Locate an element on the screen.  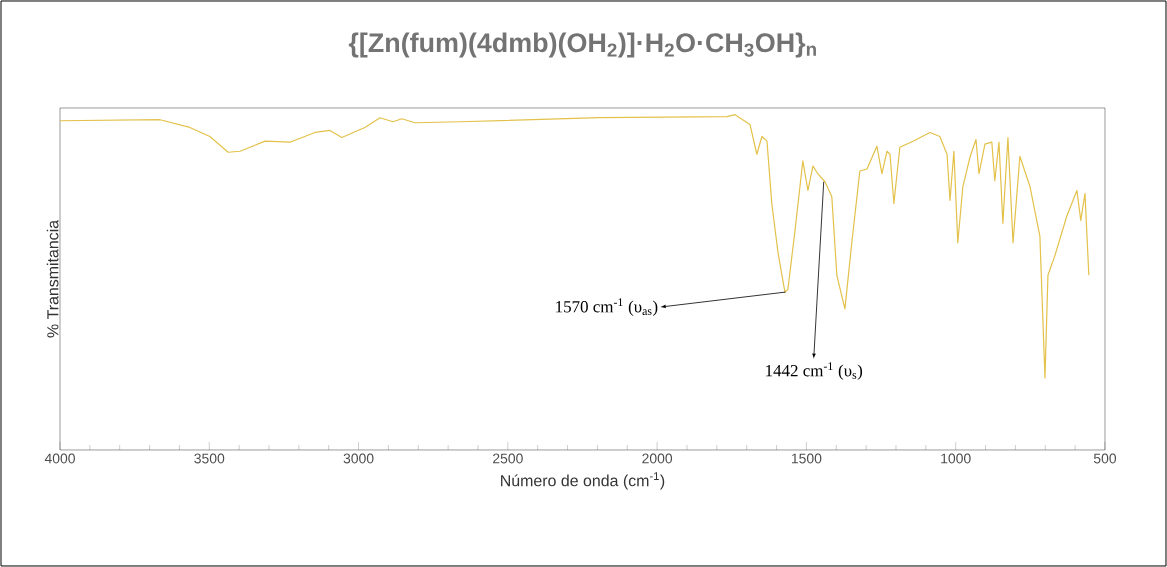
x-tick-label: 2500 is located at coordinates (508, 458).